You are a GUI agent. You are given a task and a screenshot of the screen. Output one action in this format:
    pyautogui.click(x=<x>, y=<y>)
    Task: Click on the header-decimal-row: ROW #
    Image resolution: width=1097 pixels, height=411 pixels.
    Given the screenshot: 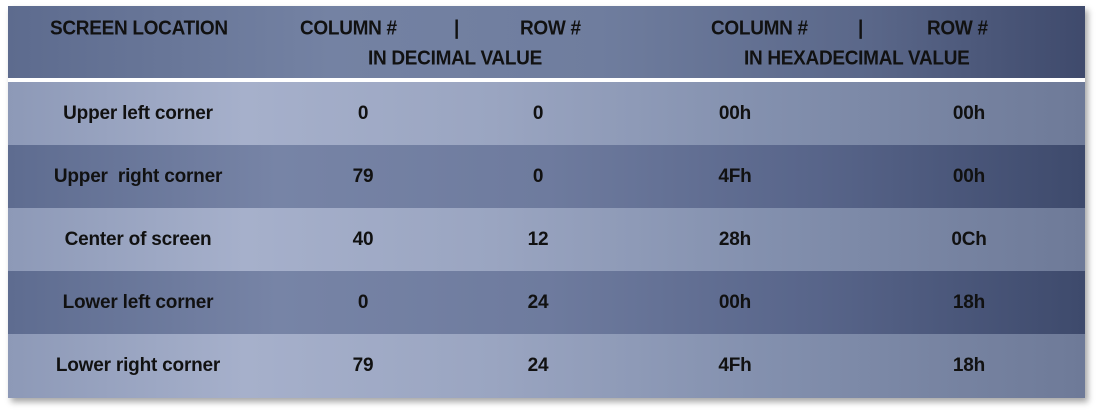 What is the action you would take?
    pyautogui.click(x=550, y=28)
    